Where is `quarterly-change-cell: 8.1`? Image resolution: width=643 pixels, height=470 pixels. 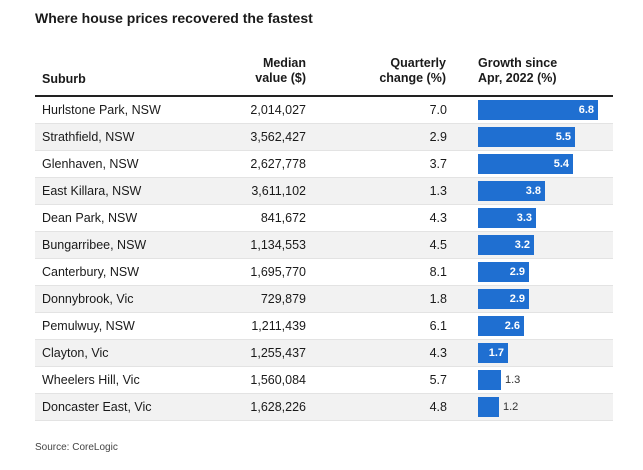 quarterly-change-cell: 8.1 is located at coordinates (438, 272).